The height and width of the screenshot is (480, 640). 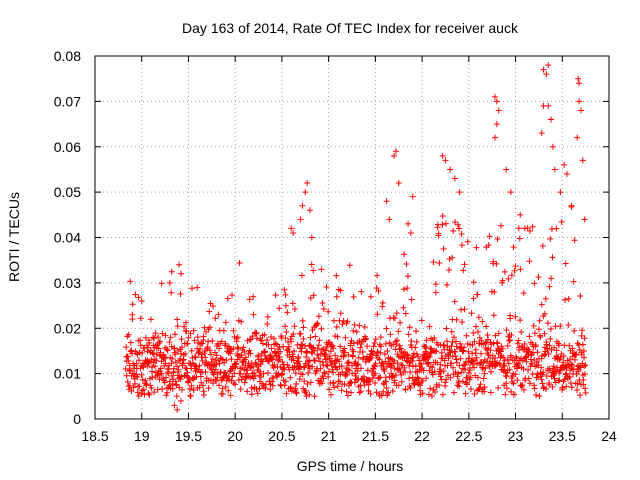 I want to click on y-tick-label: 0.03, so click(x=67, y=283).